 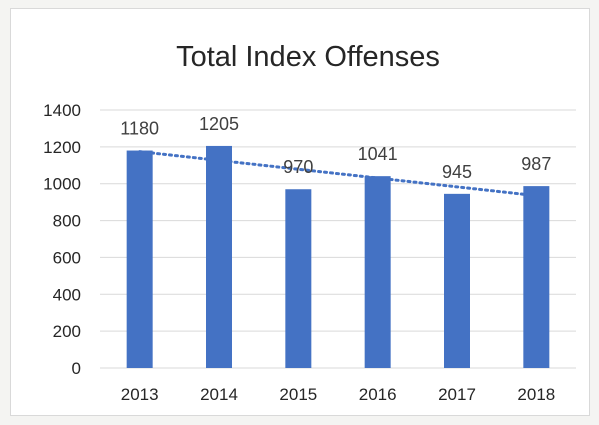 What do you see at coordinates (219, 256) in the screenshot?
I see `bar-2014` at bounding box center [219, 256].